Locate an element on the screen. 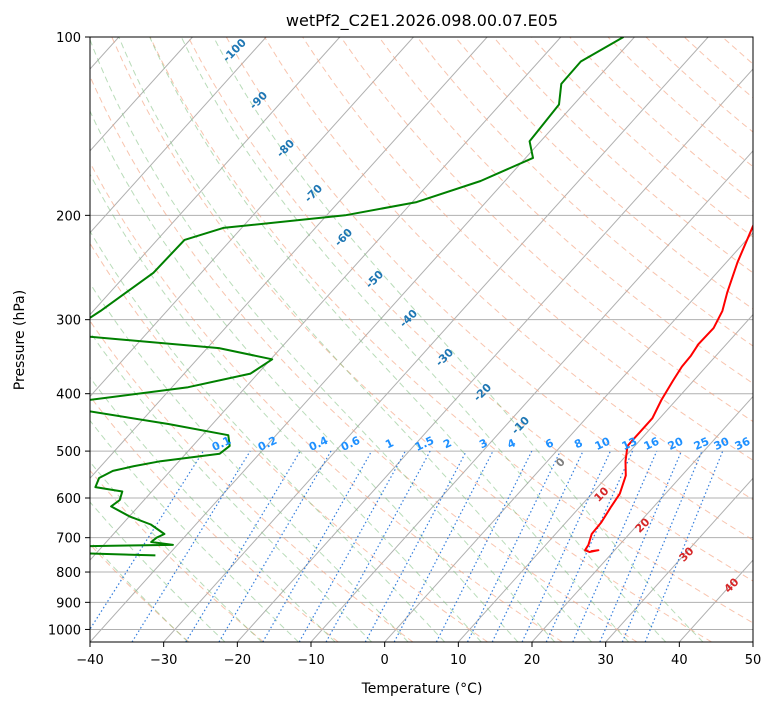 This screenshot has width=775, height=708. mixing-ratio-label: 10 is located at coordinates (603, 444).